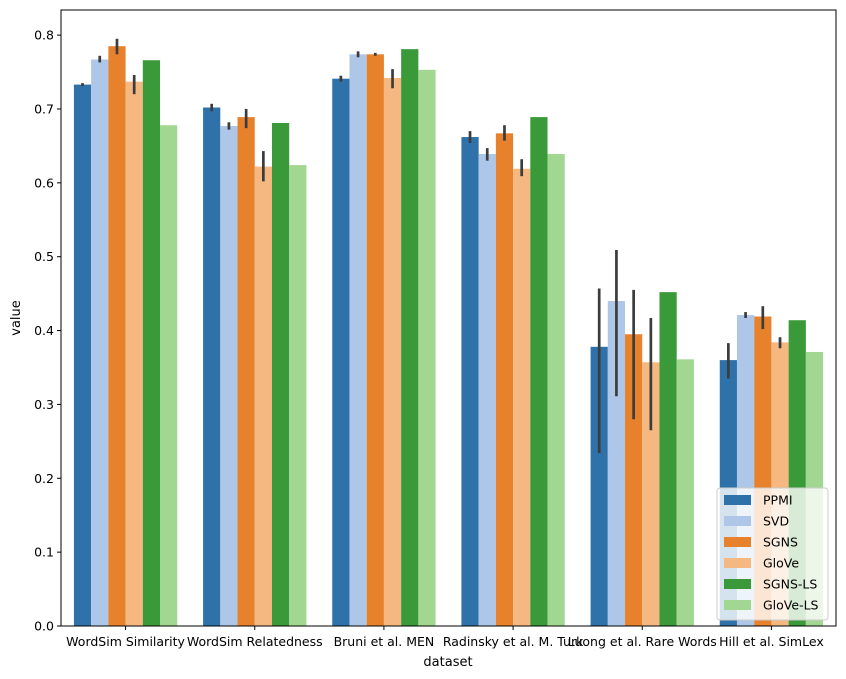  What do you see at coordinates (44, 478) in the screenshot?
I see `y-tick-label: 0.2` at bounding box center [44, 478].